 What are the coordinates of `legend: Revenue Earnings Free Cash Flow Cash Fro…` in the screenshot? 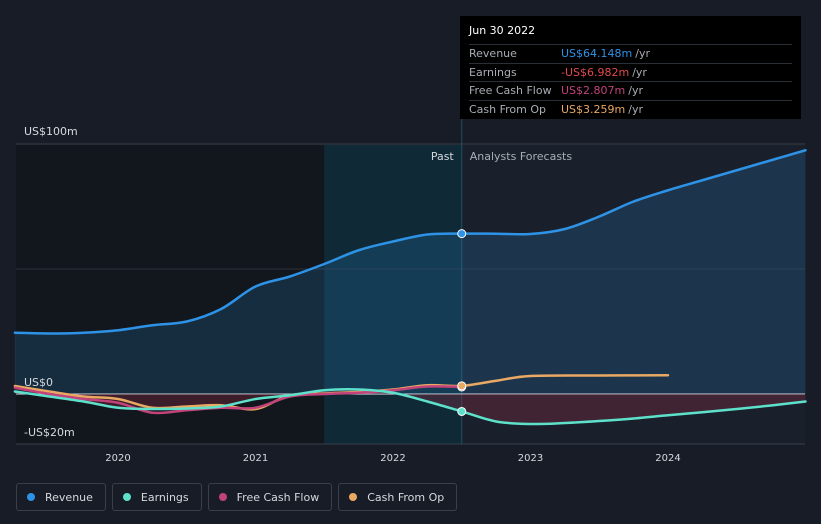 It's located at (237, 497).